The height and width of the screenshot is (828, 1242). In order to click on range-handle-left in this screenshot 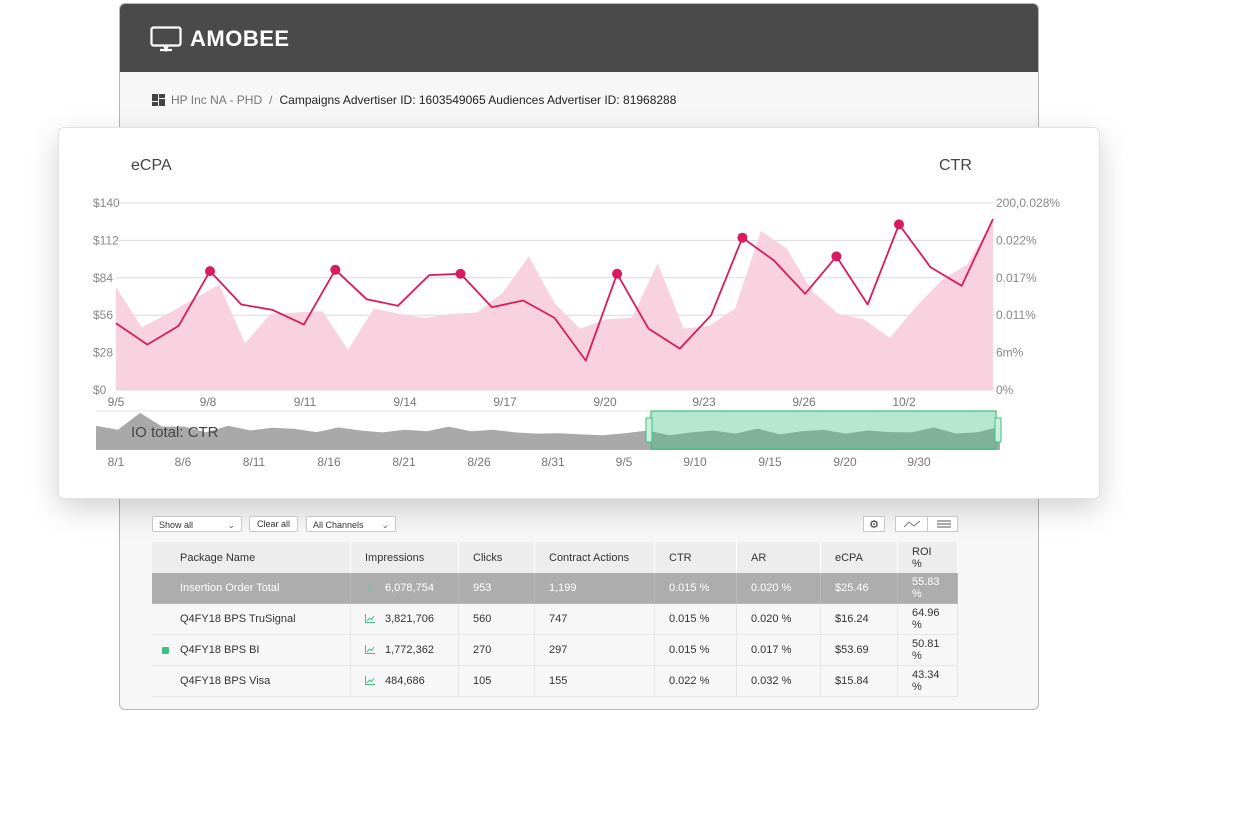, I will do `click(649, 430)`.